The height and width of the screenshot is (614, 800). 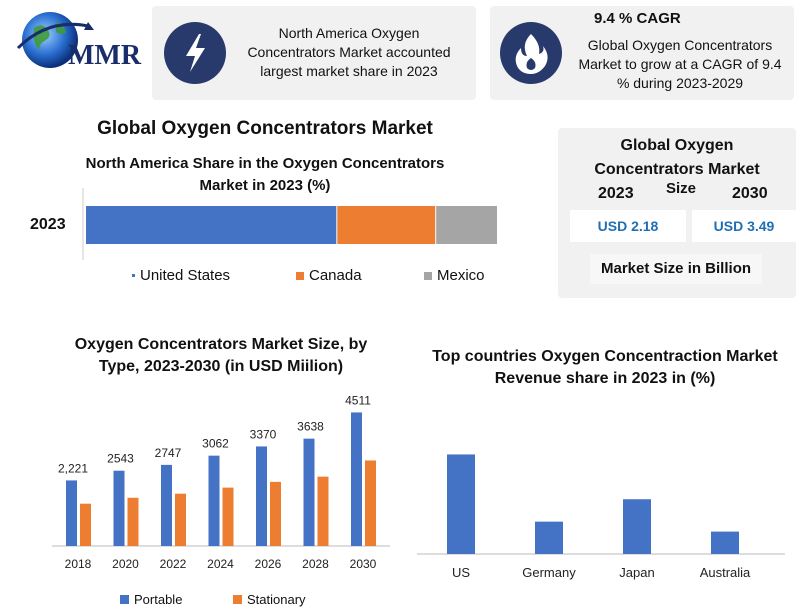 I want to click on share-stacked-bar-chart, so click(x=289, y=224).